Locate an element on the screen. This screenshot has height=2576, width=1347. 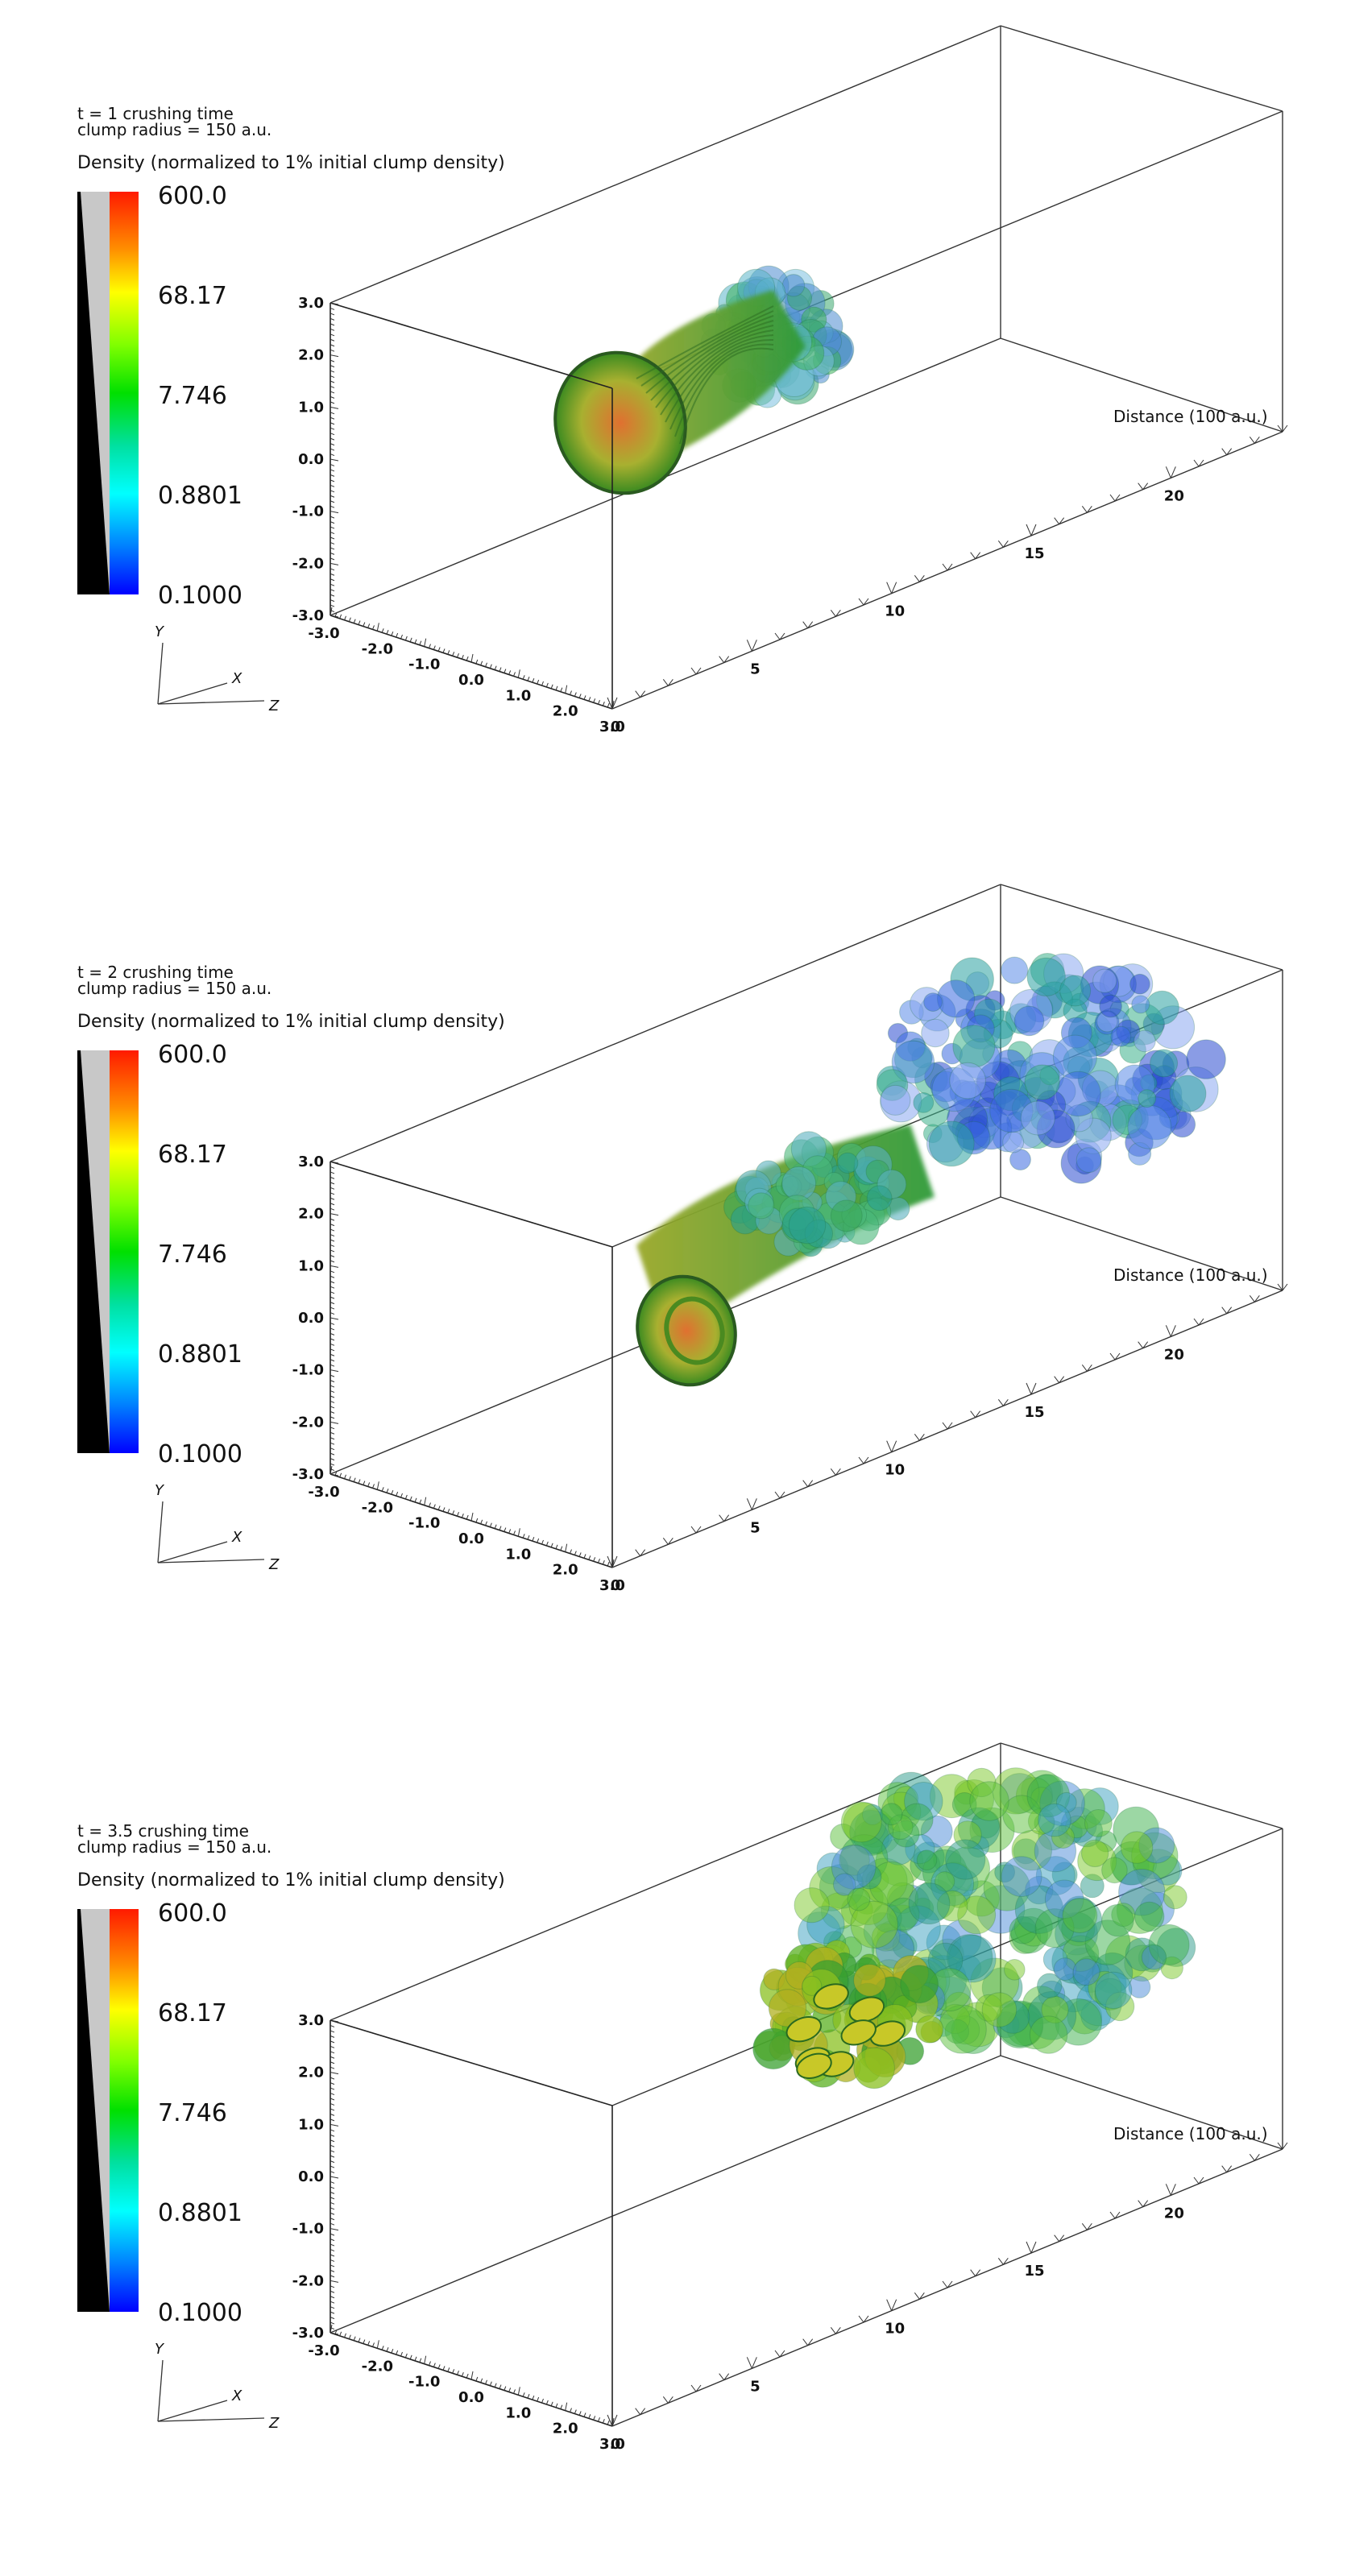
colorbar-tick-label: 0.8801 is located at coordinates (200, 1354).